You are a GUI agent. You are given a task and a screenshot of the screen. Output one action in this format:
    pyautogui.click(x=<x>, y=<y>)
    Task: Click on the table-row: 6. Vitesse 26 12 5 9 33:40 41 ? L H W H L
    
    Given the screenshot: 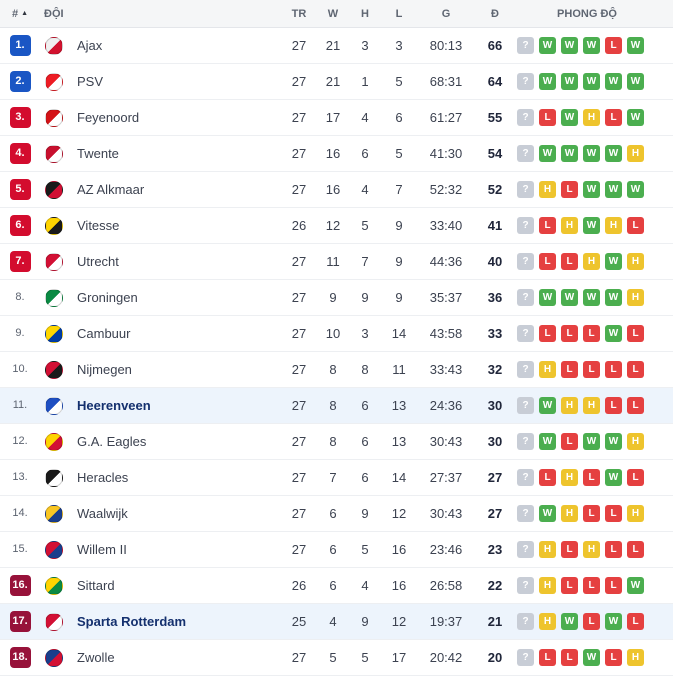 What is the action you would take?
    pyautogui.click(x=336, y=226)
    